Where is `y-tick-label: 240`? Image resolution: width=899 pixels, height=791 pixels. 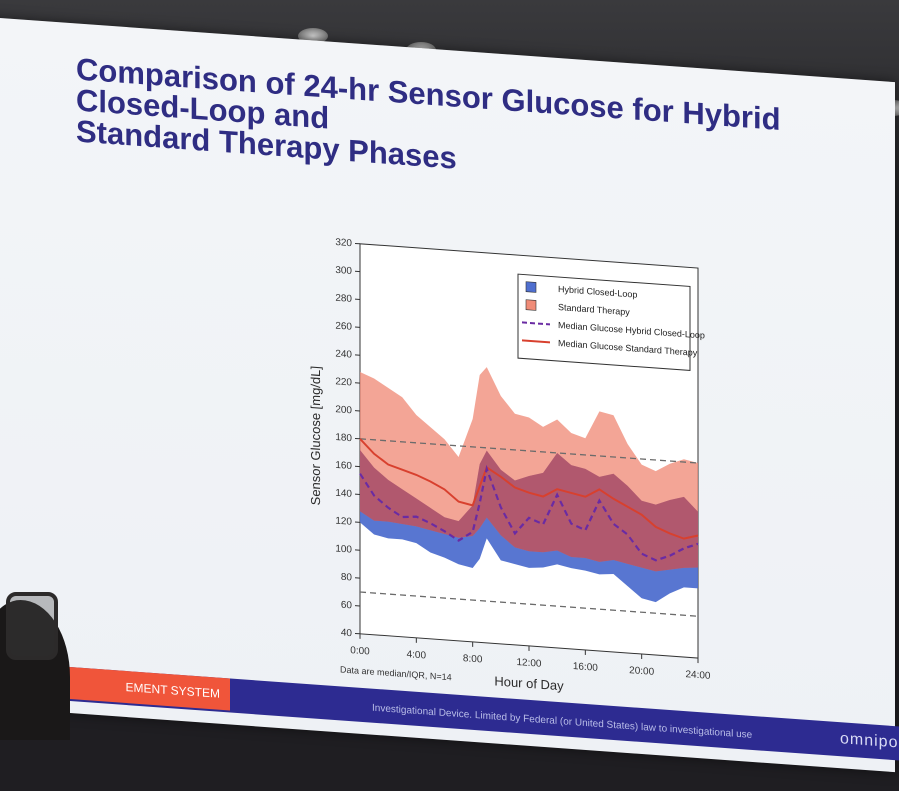 y-tick-label: 240 is located at coordinates (343, 354).